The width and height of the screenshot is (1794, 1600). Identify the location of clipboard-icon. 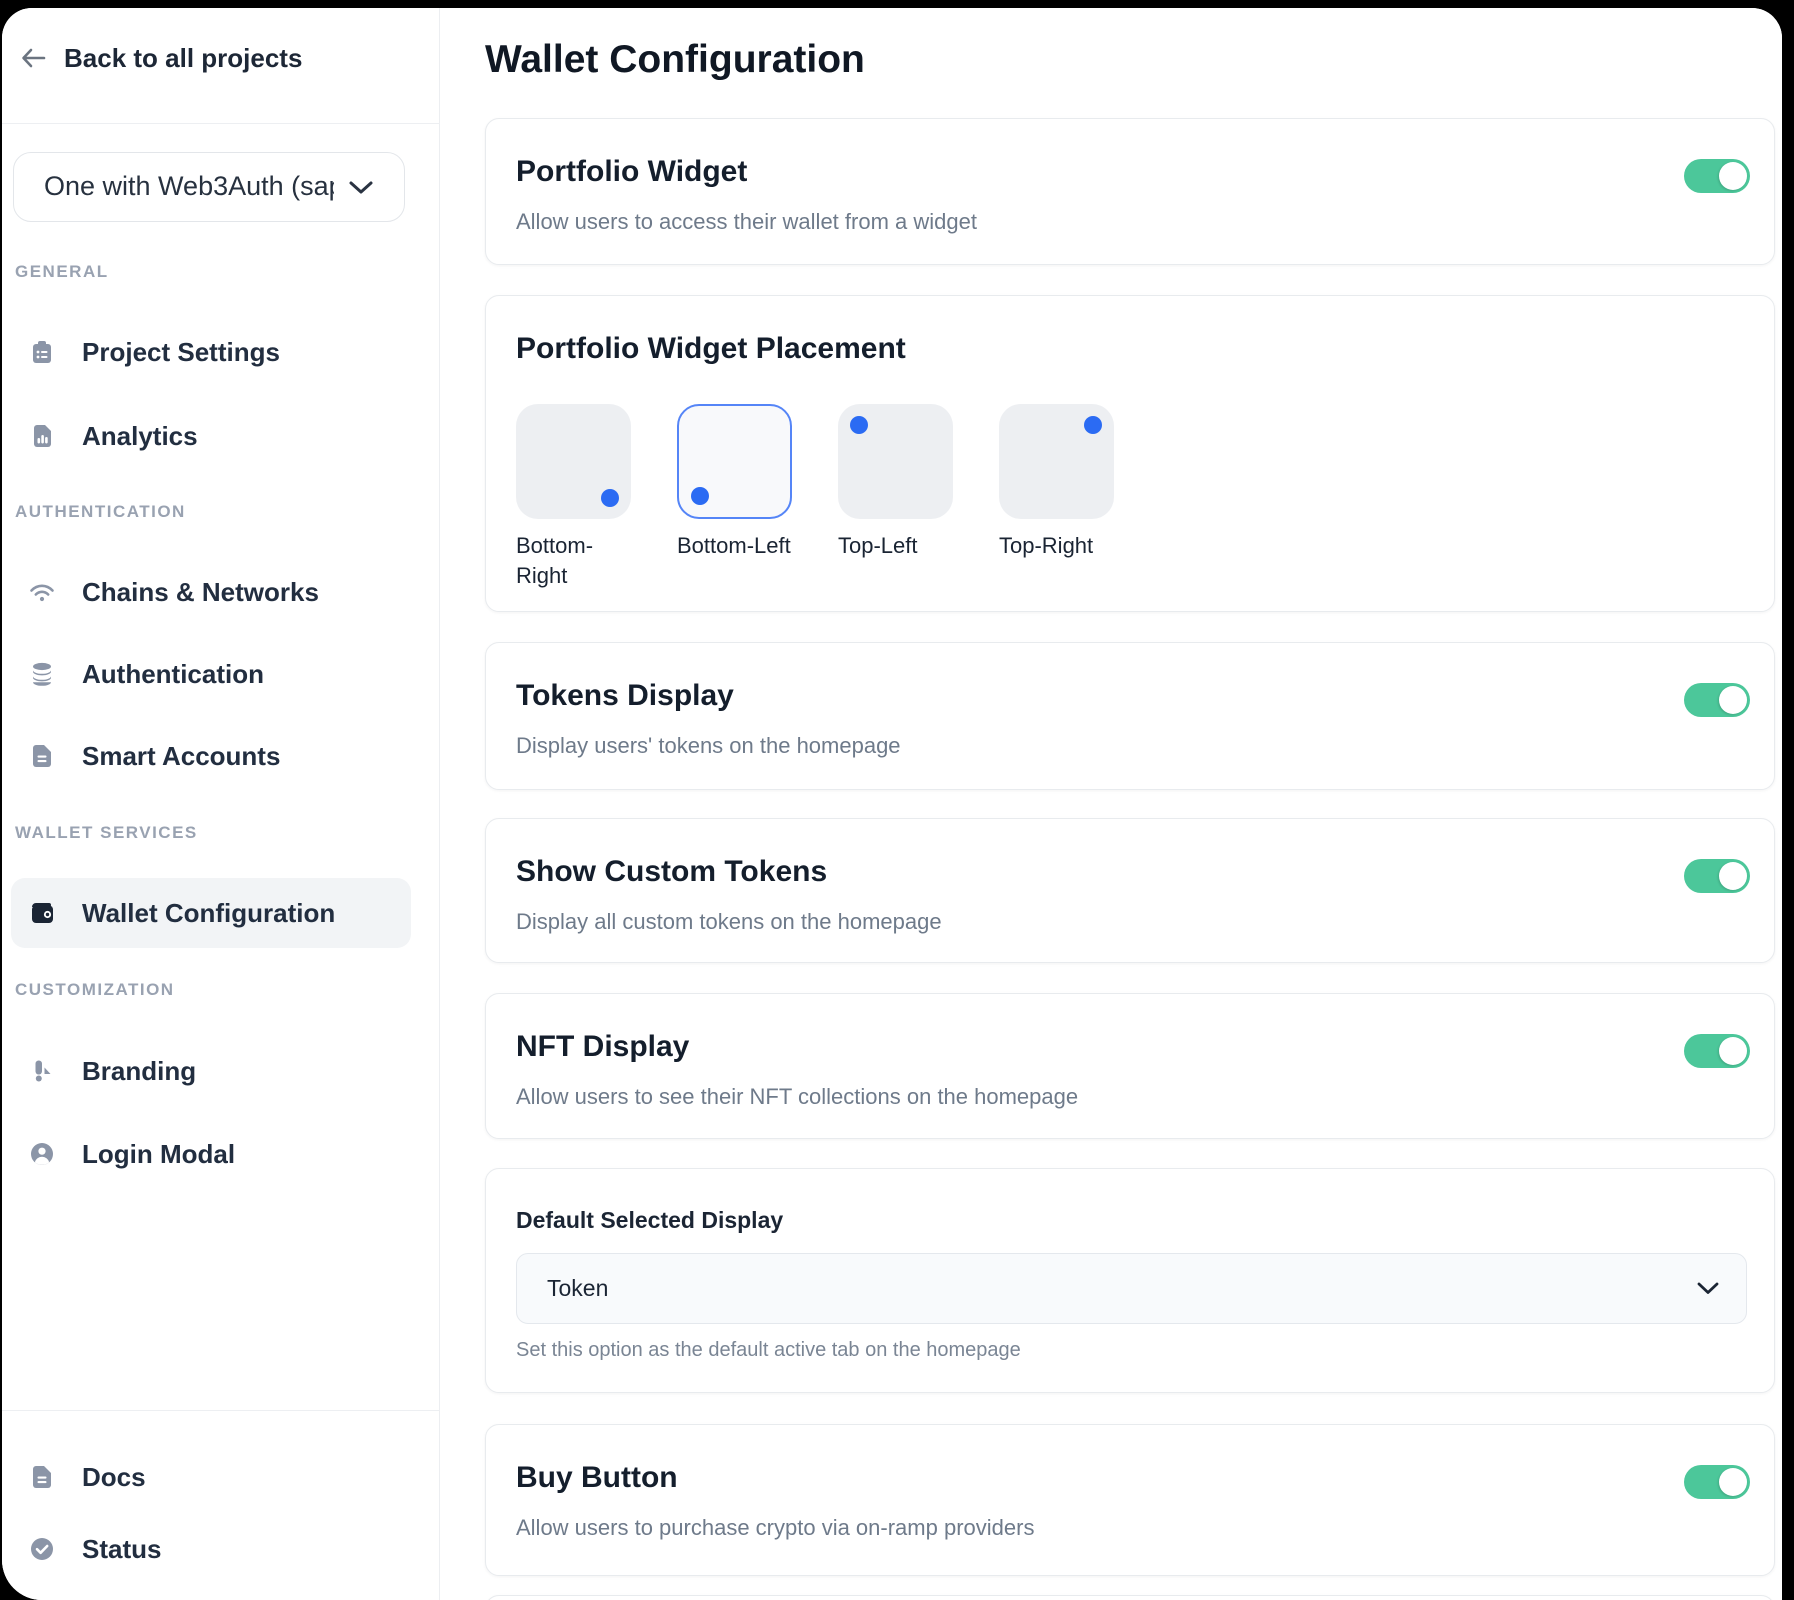
(42, 352).